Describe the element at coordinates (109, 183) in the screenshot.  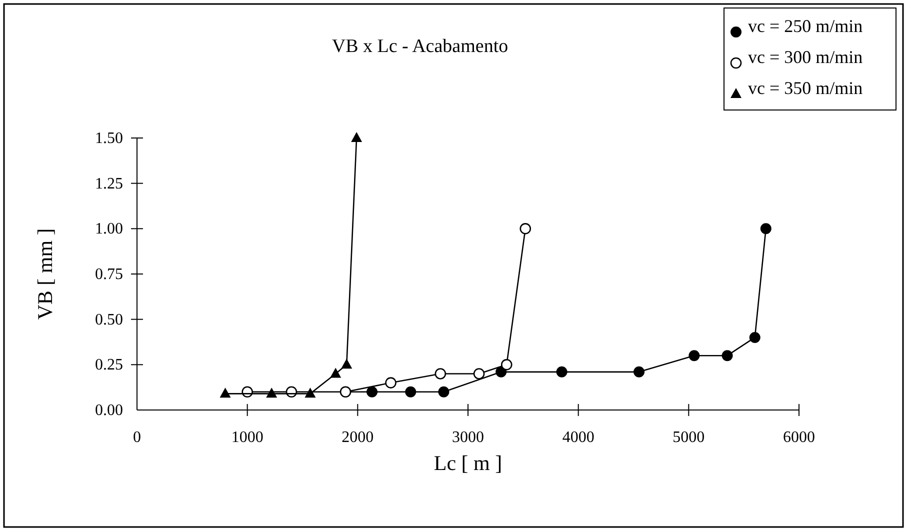
I see `y-tick-label: 1.25` at that location.